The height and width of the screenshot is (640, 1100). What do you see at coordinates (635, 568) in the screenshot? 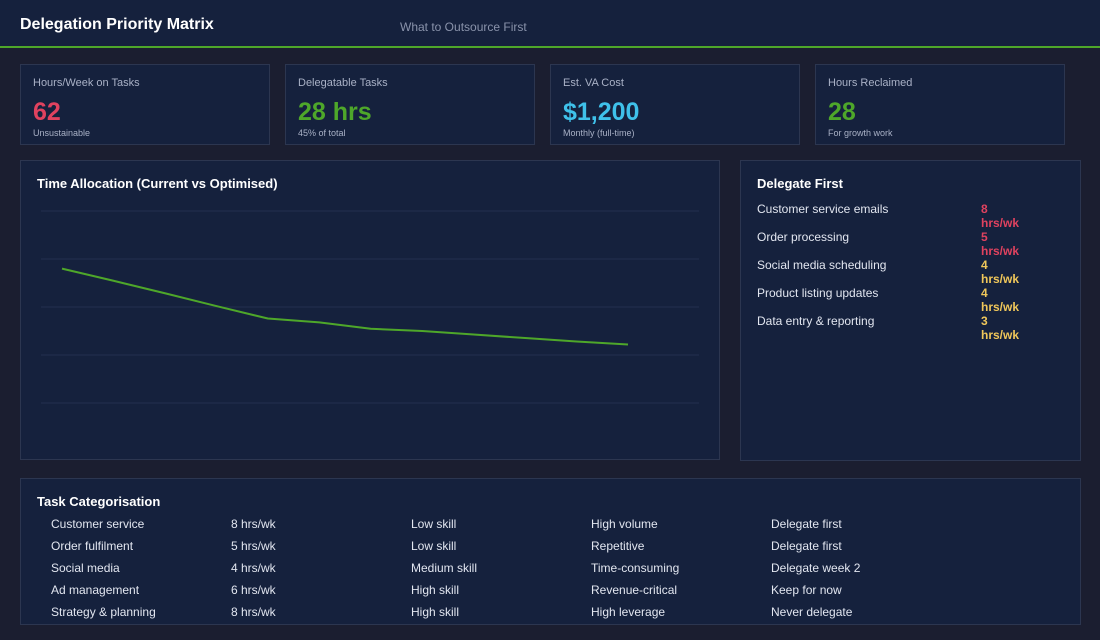
I see `table-cell-nature: Time-consuming` at bounding box center [635, 568].